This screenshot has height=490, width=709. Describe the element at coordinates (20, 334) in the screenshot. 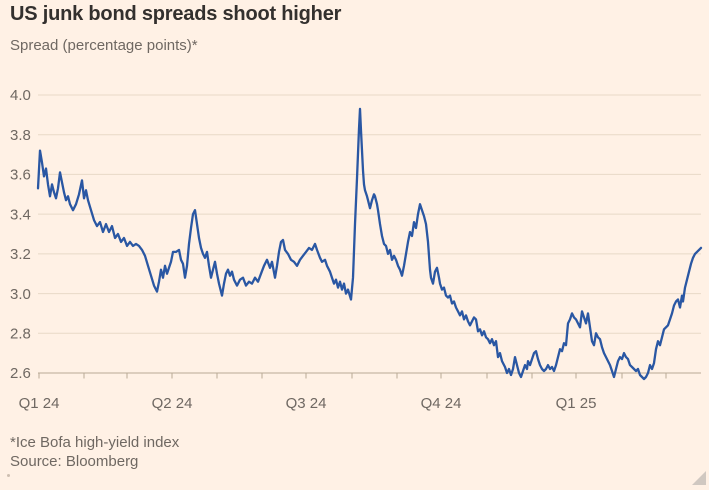

I see `y-tick-label: 2.8` at that location.